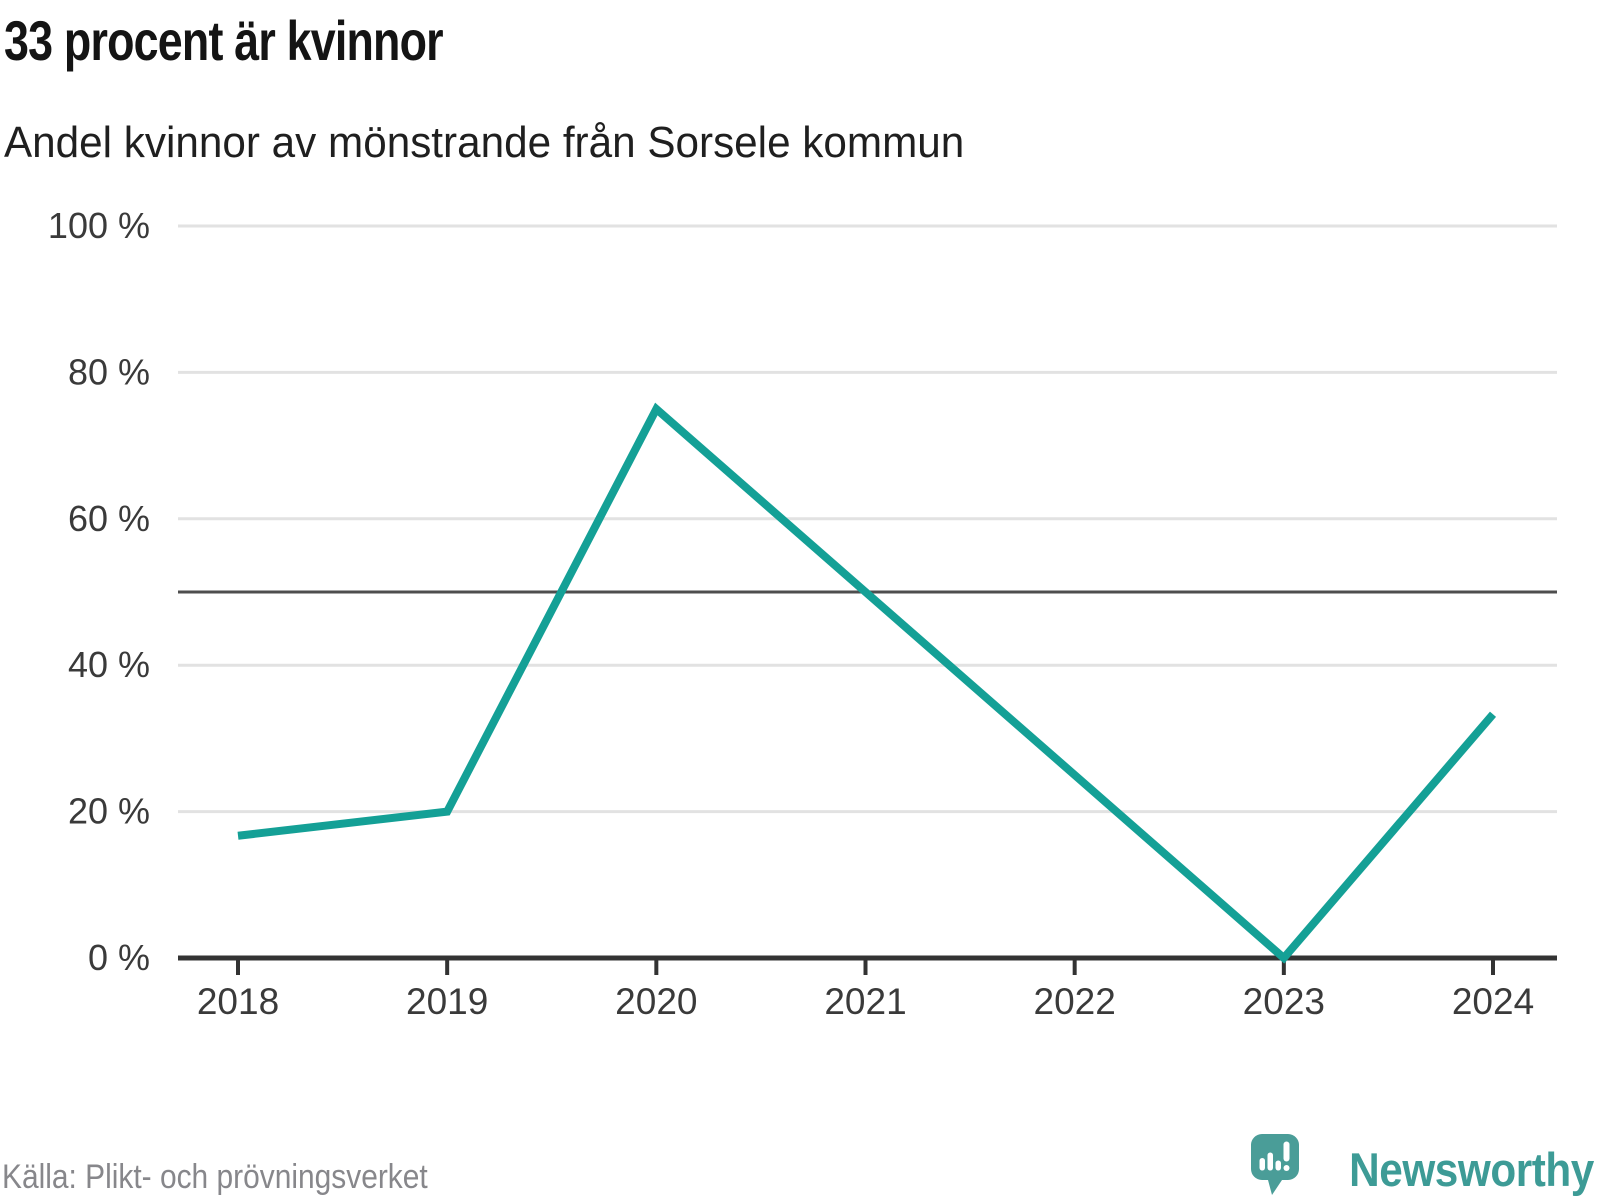 This screenshot has width=1600, height=1200. I want to click on x-tick-label-2022: 2022, so click(1075, 1001).